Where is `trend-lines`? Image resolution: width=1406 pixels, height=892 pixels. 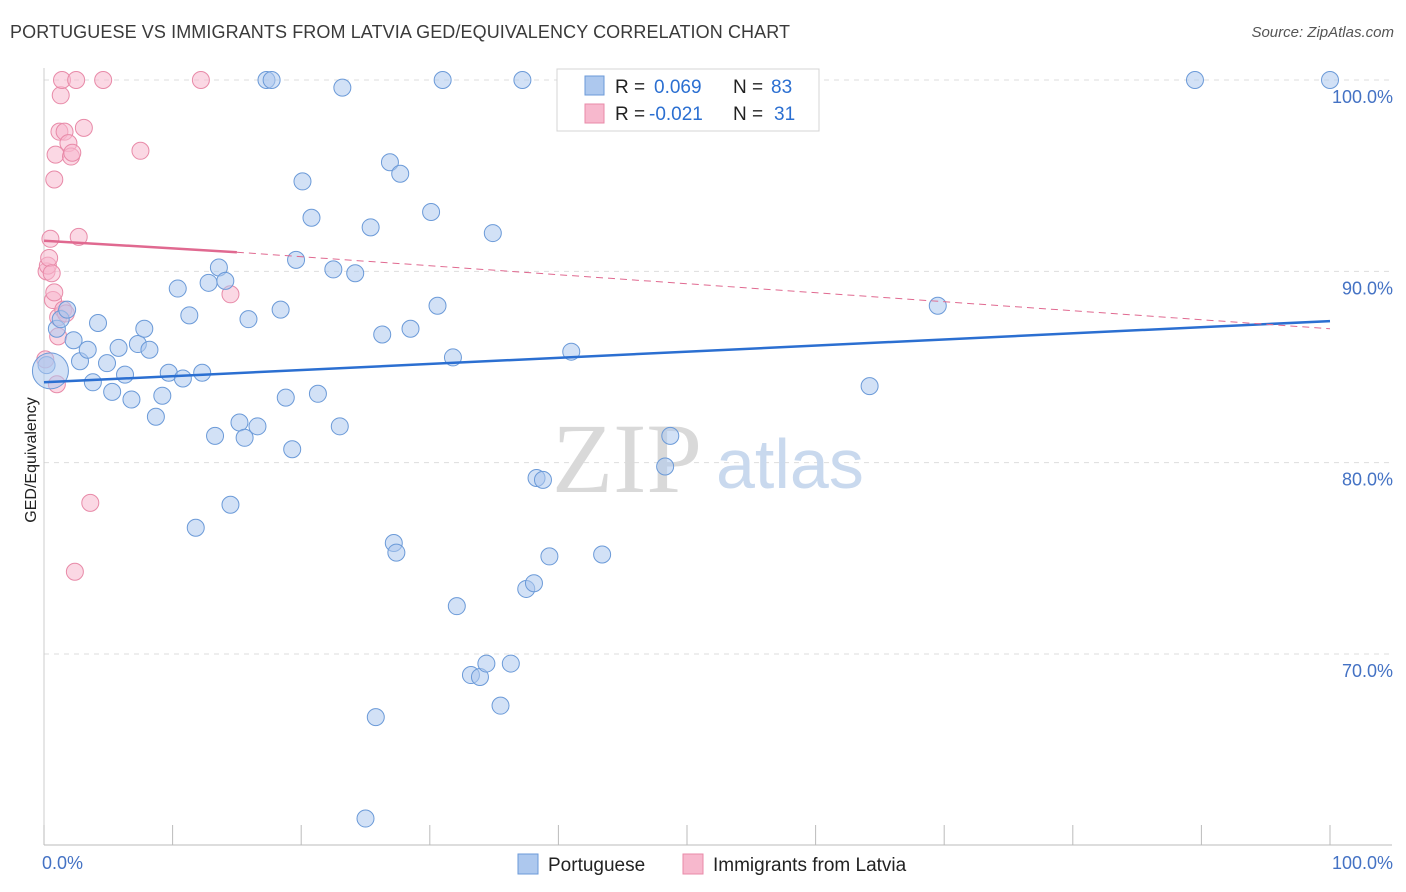 trend-lines is located at coordinates (687, 311).